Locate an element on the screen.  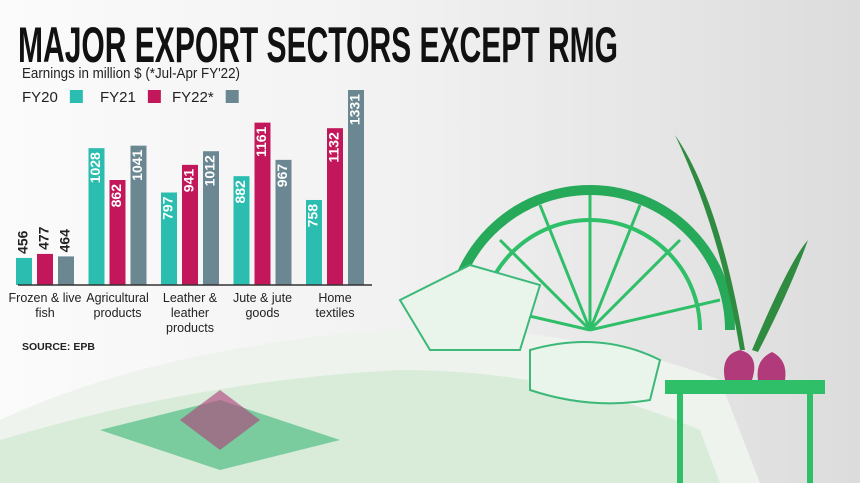
value-label: 882 is located at coordinates (240, 192).